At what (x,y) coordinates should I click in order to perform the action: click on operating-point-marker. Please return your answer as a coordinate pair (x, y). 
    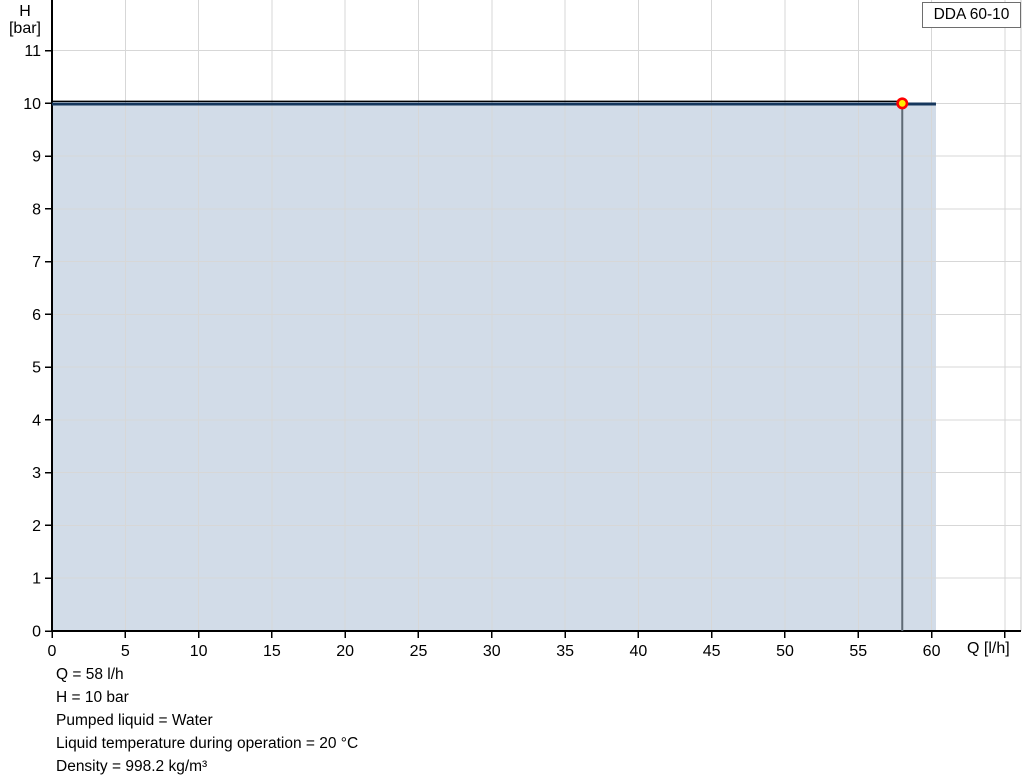
    Looking at the image, I should click on (902, 103).